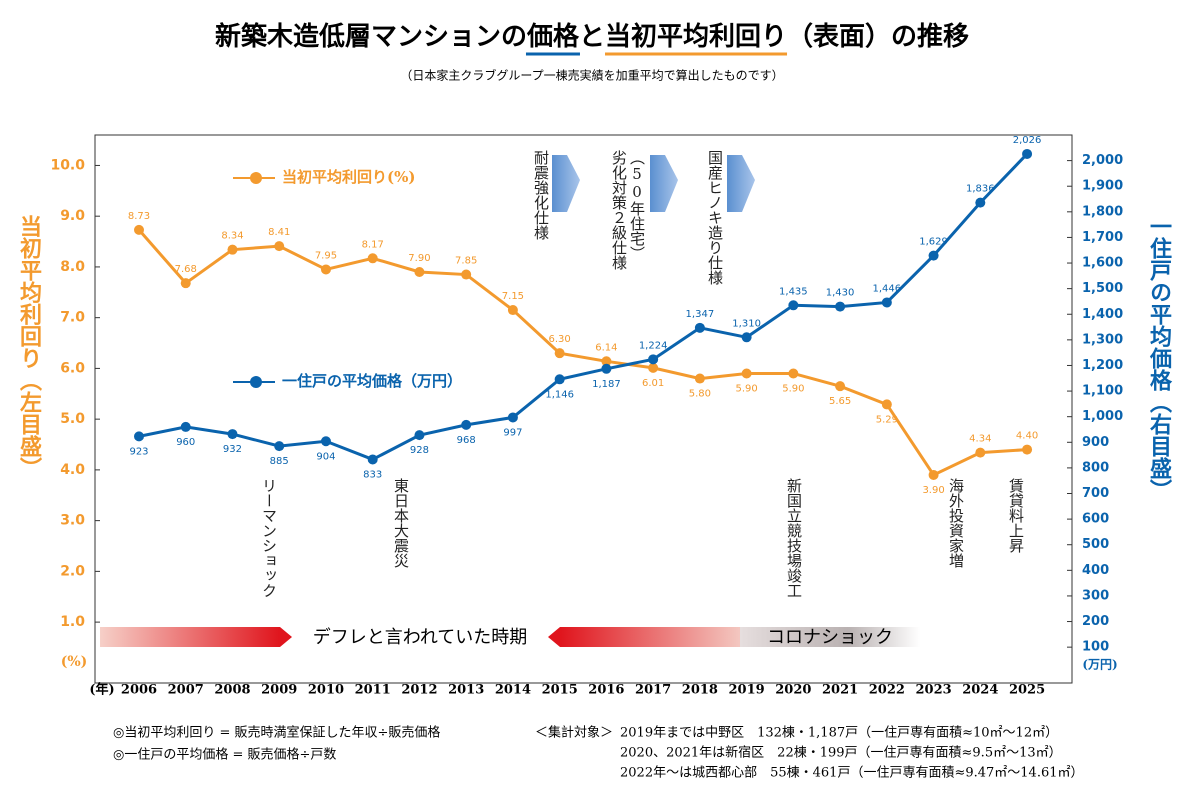 The width and height of the screenshot is (1184, 798). Describe the element at coordinates (72, 419) in the screenshot. I see `y-tick-label: 5.0` at that location.